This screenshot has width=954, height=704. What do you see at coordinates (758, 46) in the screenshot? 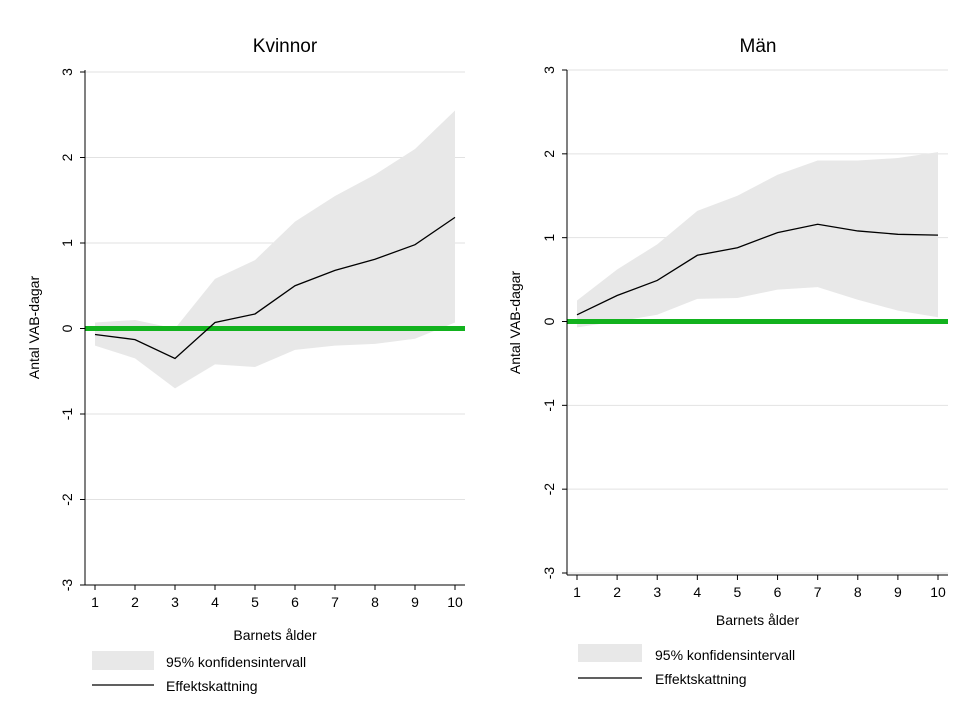
I see `chart-title: Män` at bounding box center [758, 46].